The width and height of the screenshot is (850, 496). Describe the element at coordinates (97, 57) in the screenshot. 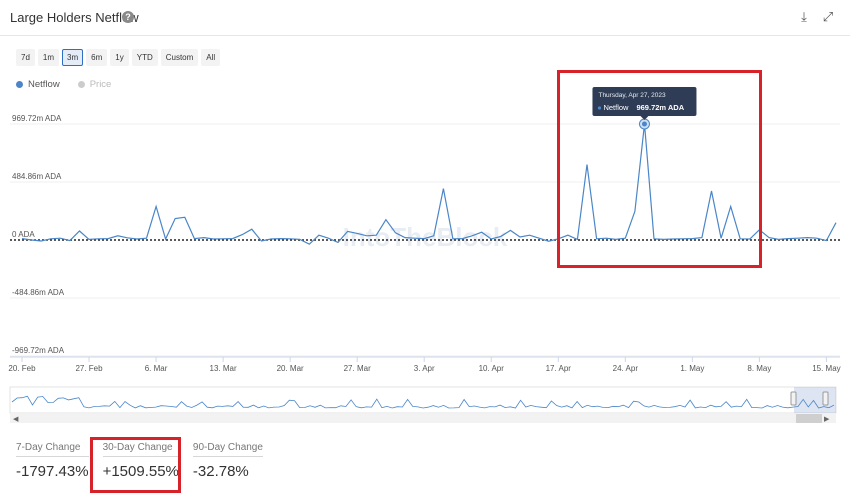

I see `range-button-6m: 6m` at that location.